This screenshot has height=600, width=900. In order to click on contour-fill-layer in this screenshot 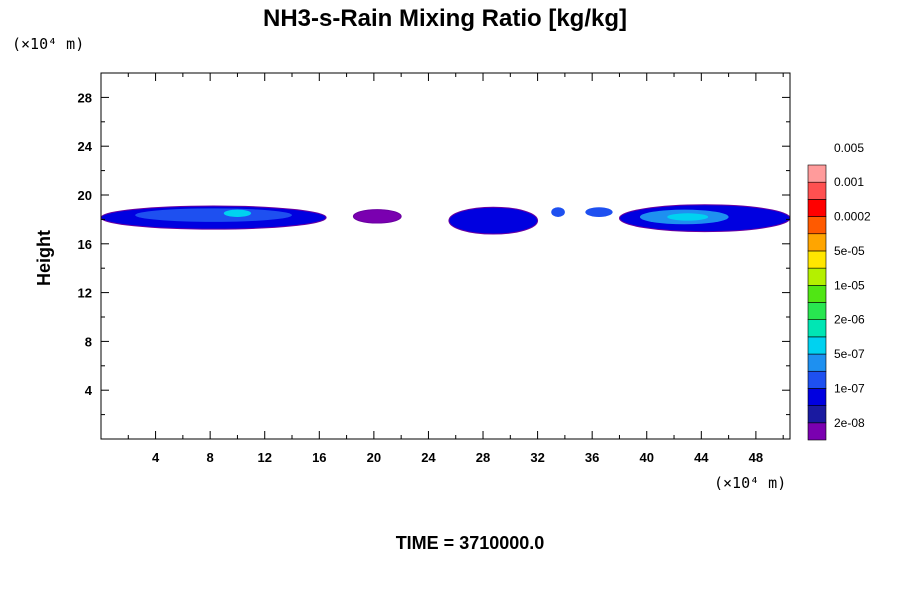, I will do `click(445, 219)`.